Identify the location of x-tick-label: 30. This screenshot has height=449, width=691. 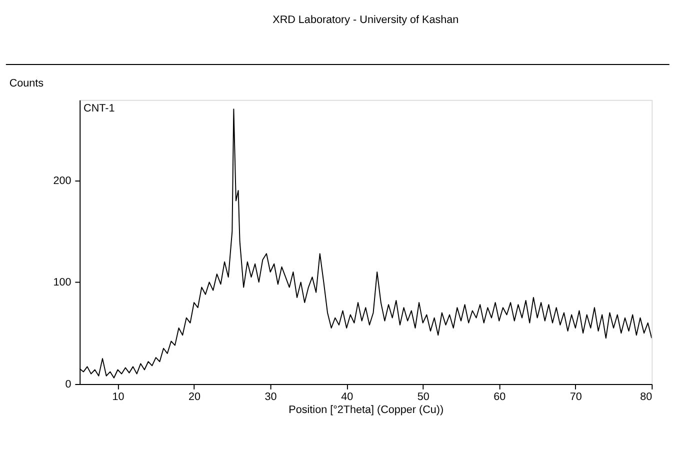
(270, 397).